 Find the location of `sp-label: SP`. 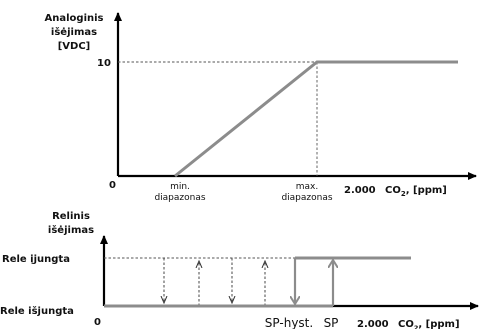

sp-label: SP is located at coordinates (331, 322).